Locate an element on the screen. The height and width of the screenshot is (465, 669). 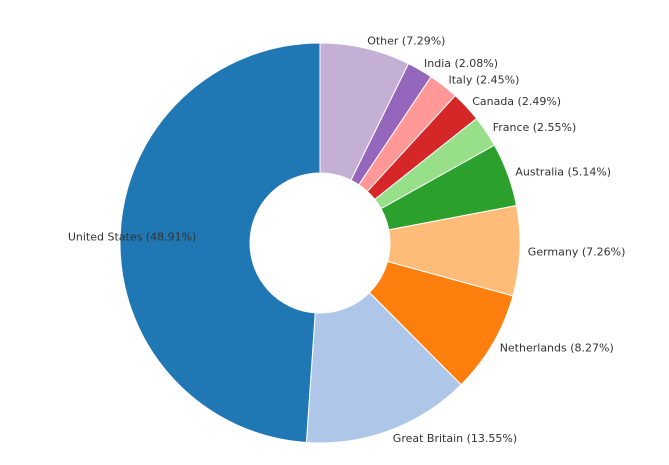
label-italy: Italy (2.45%) is located at coordinates (484, 79).